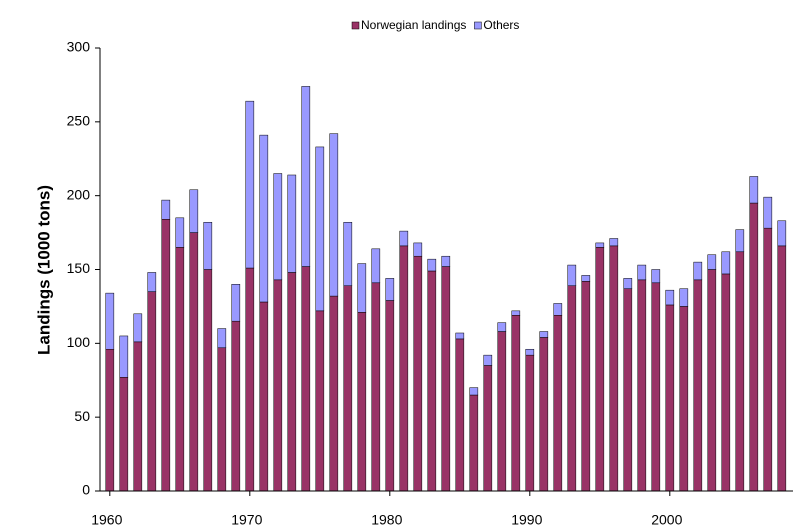 This screenshot has height=531, width=794. What do you see at coordinates (386, 520) in the screenshot?
I see `x-tick-label: 1980` at bounding box center [386, 520].